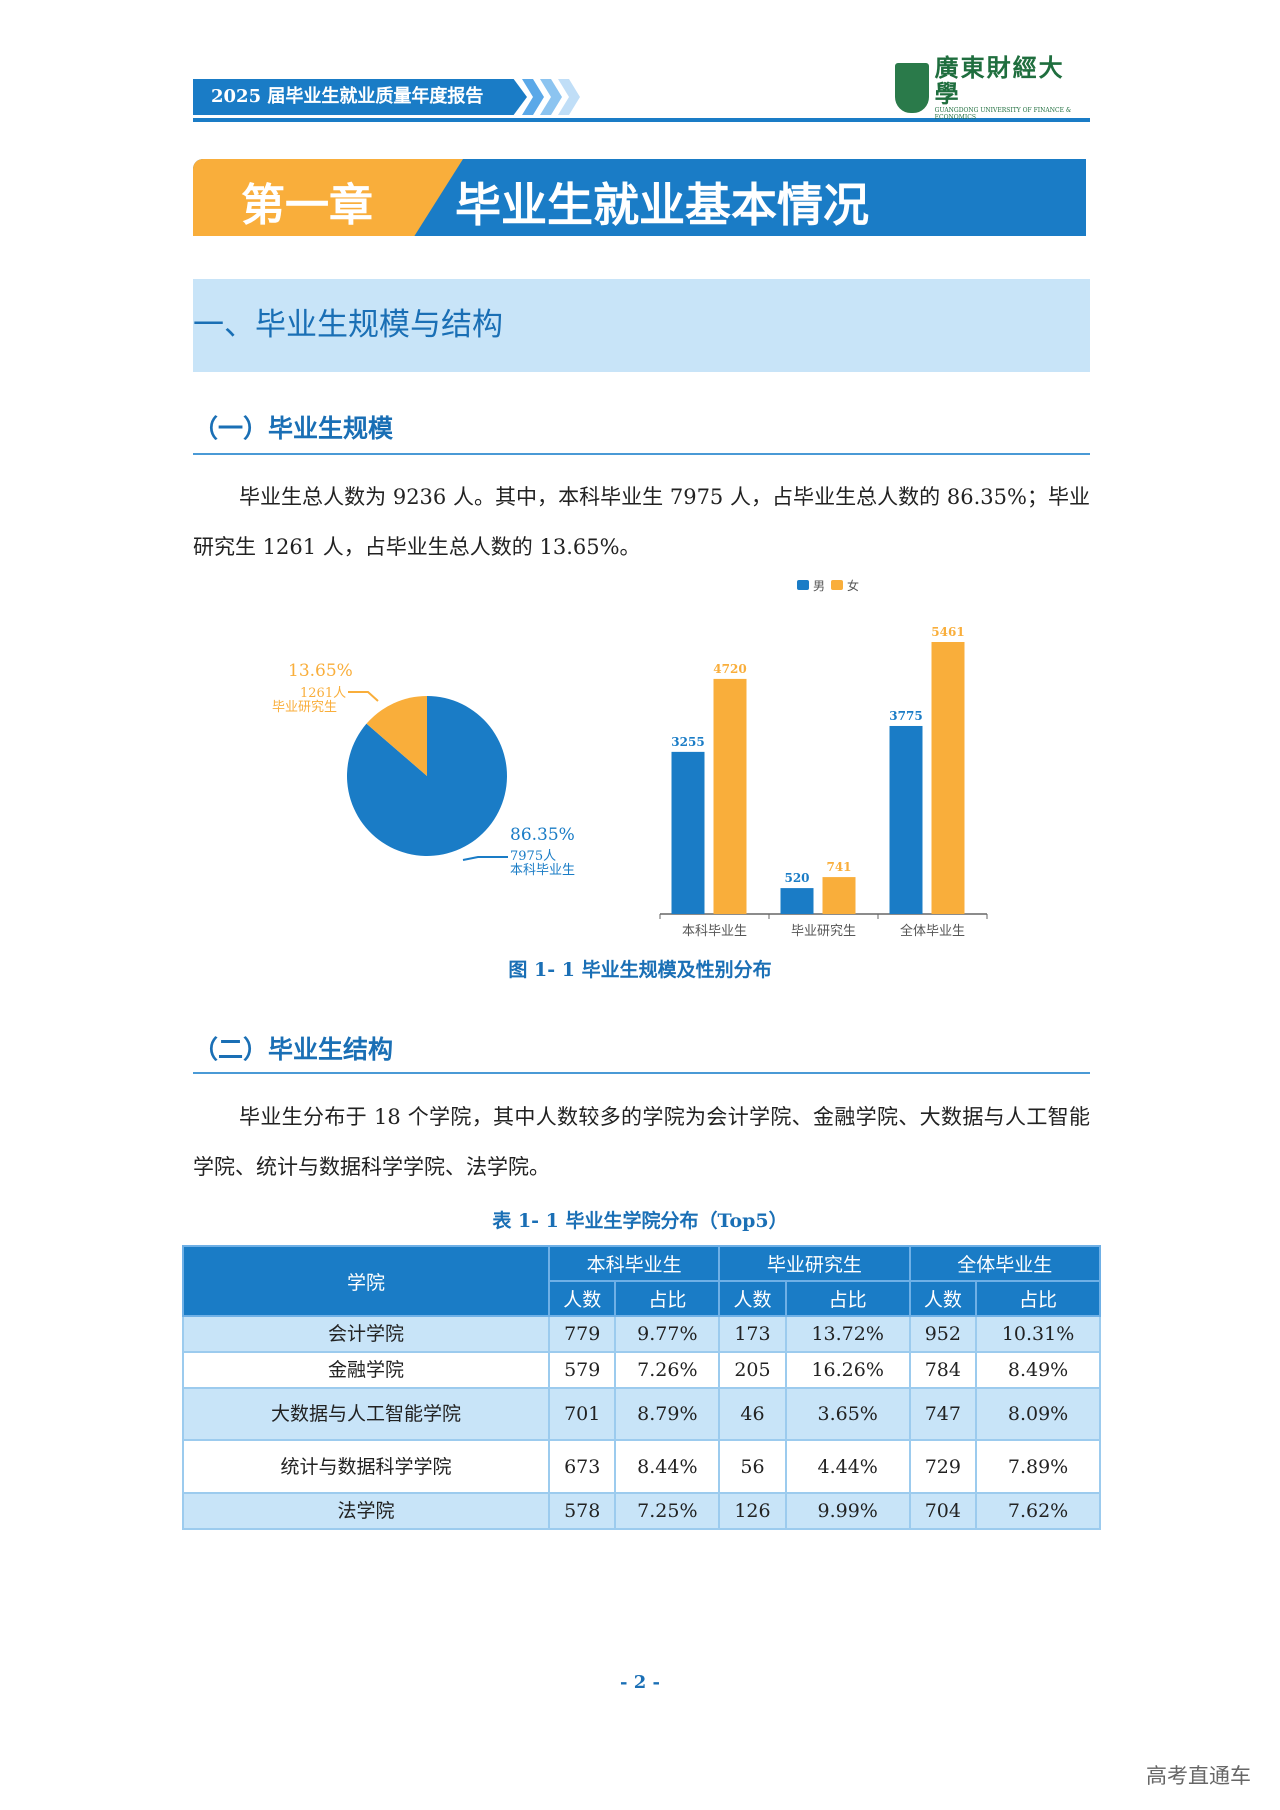 The image size is (1280, 1810). I want to click on value-cell: 3.65%, so click(847, 1414).